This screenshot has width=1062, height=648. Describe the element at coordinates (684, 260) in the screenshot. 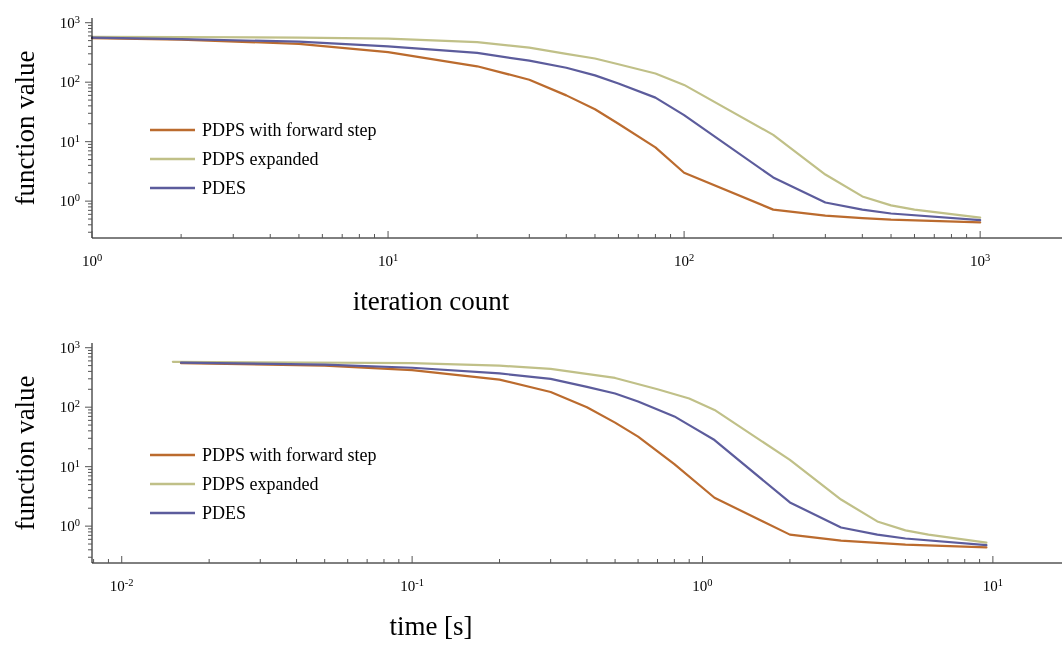

I see `x-tick-label: 10$^{2}$` at that location.